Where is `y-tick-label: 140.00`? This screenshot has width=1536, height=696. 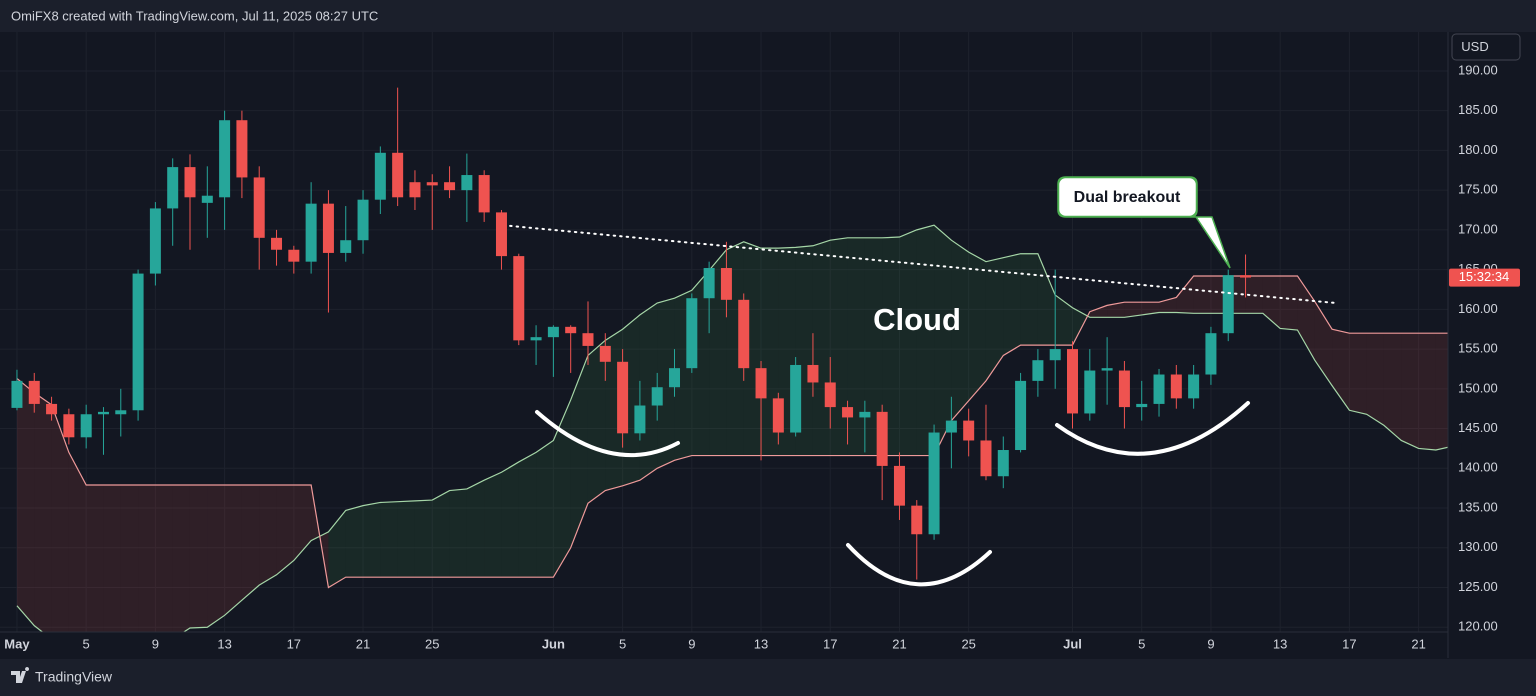
y-tick-label: 140.00 is located at coordinates (1478, 467).